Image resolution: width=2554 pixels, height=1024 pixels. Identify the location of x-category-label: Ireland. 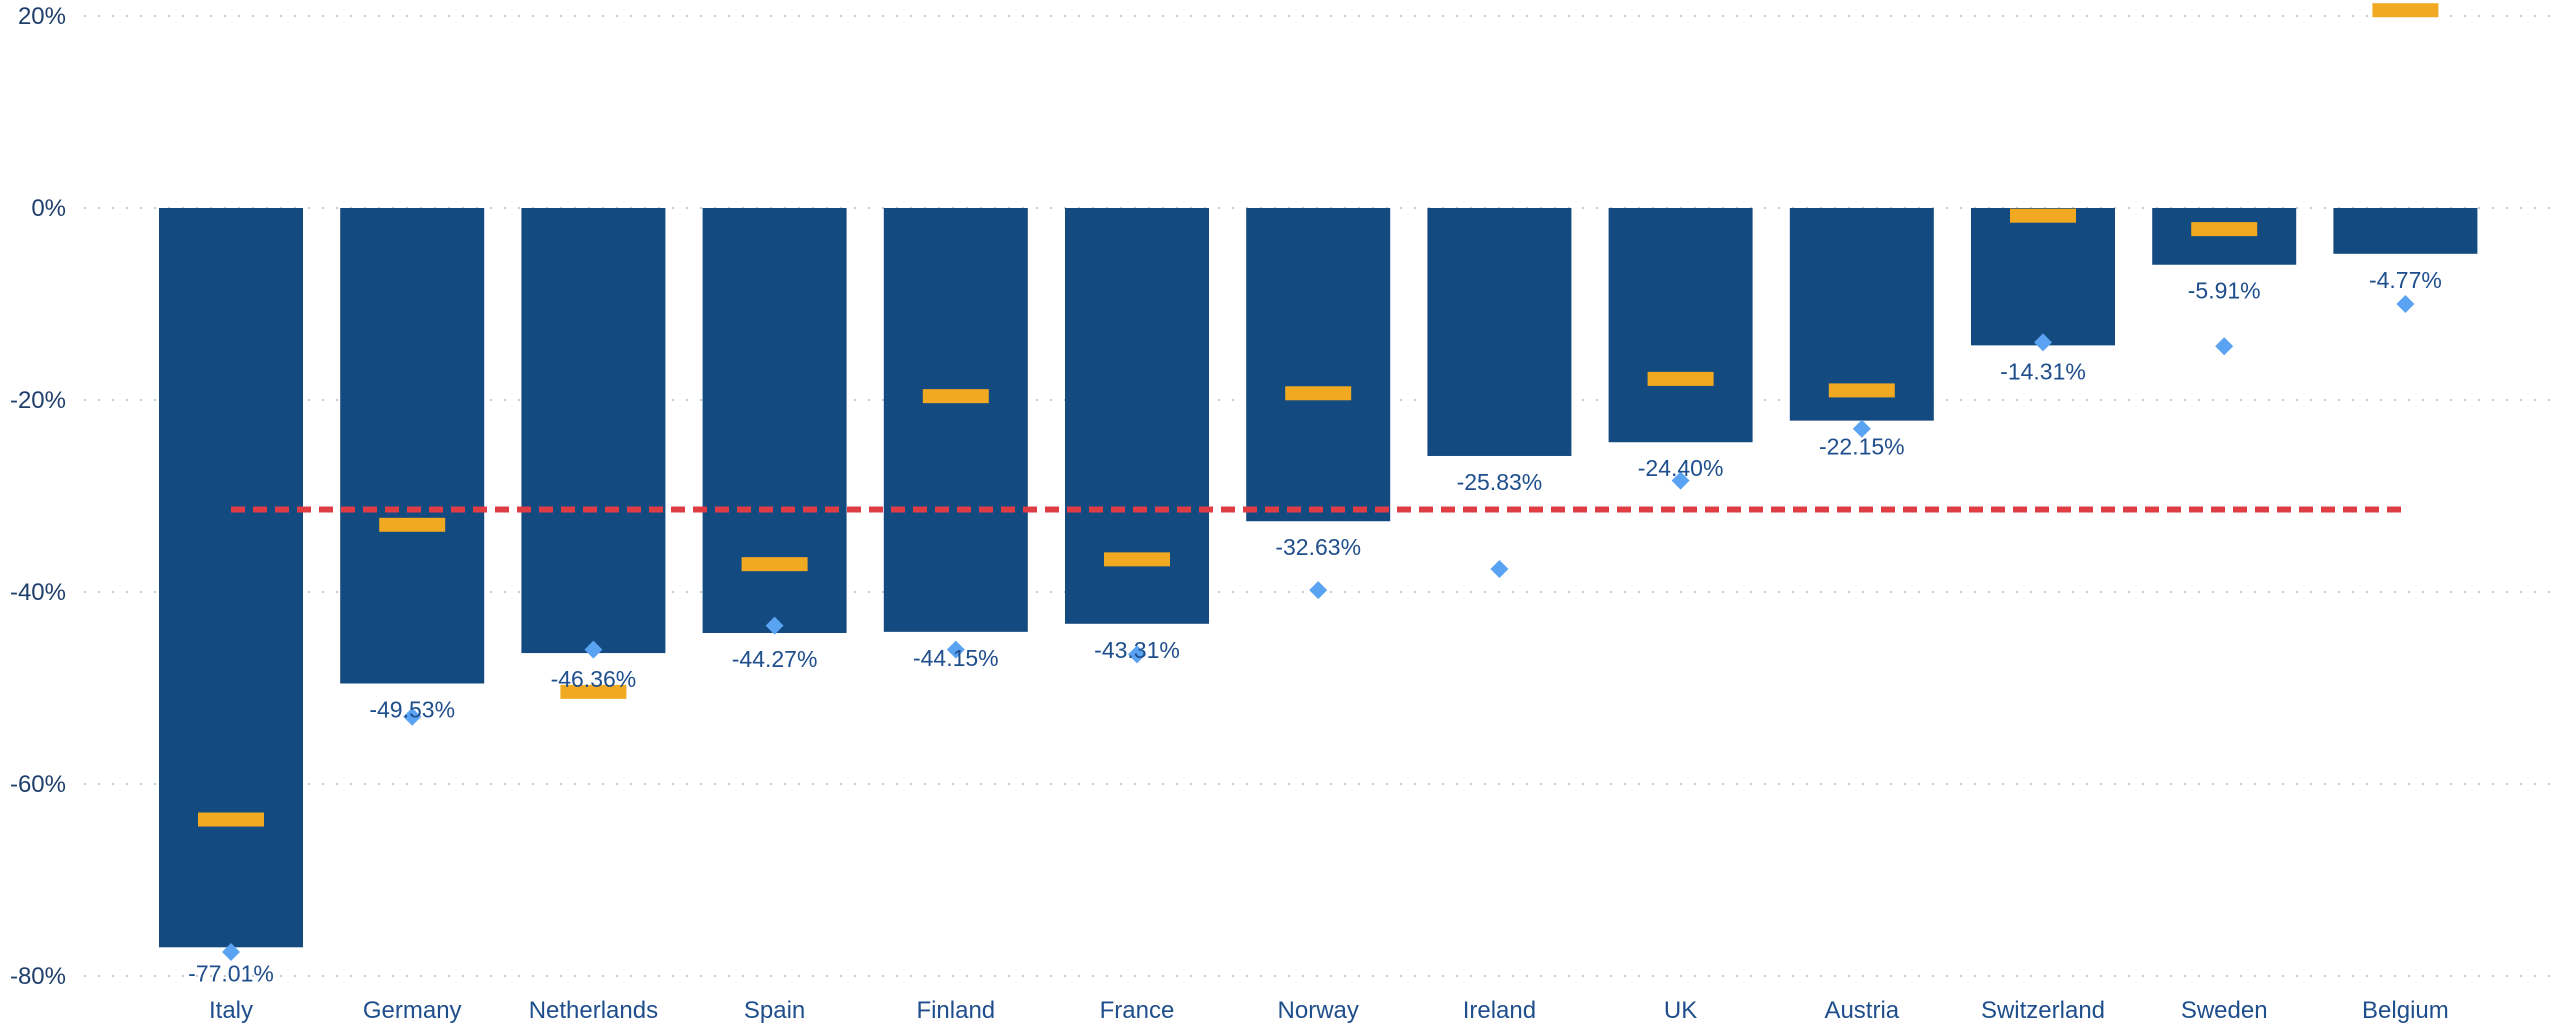
(1499, 1010).